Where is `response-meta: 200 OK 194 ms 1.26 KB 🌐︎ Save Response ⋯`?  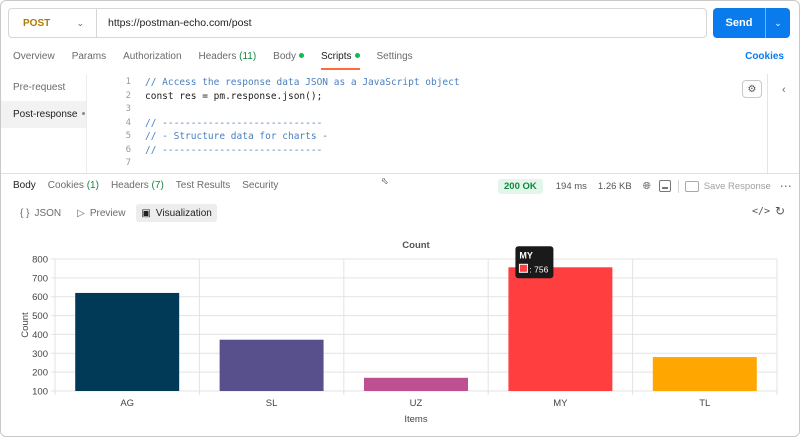 response-meta: 200 OK 194 ms 1.26 KB 🌐︎ Save Response ⋯ is located at coordinates (645, 186).